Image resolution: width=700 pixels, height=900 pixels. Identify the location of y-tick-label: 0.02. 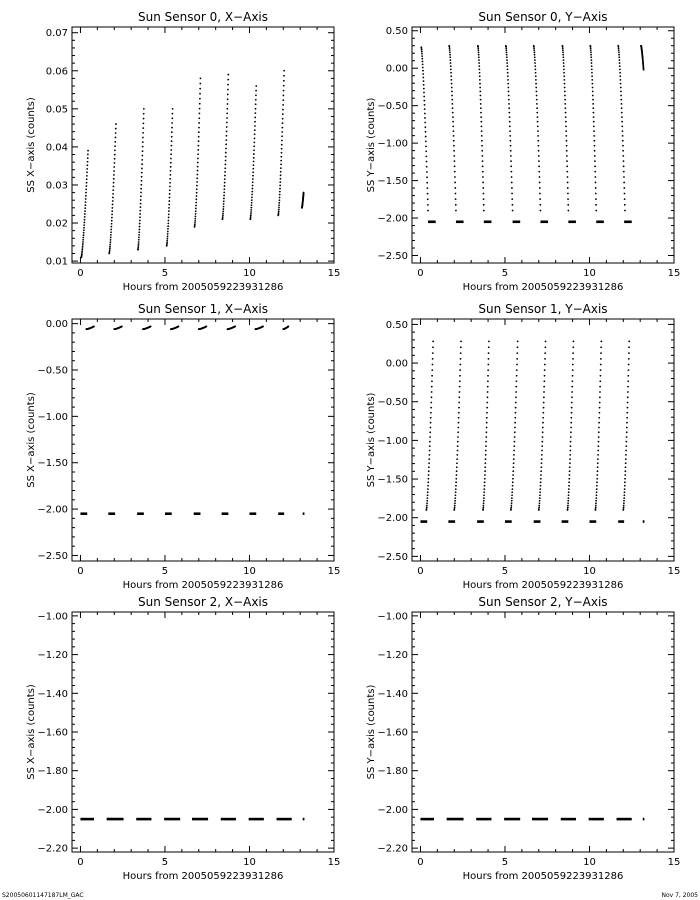
(57, 224).